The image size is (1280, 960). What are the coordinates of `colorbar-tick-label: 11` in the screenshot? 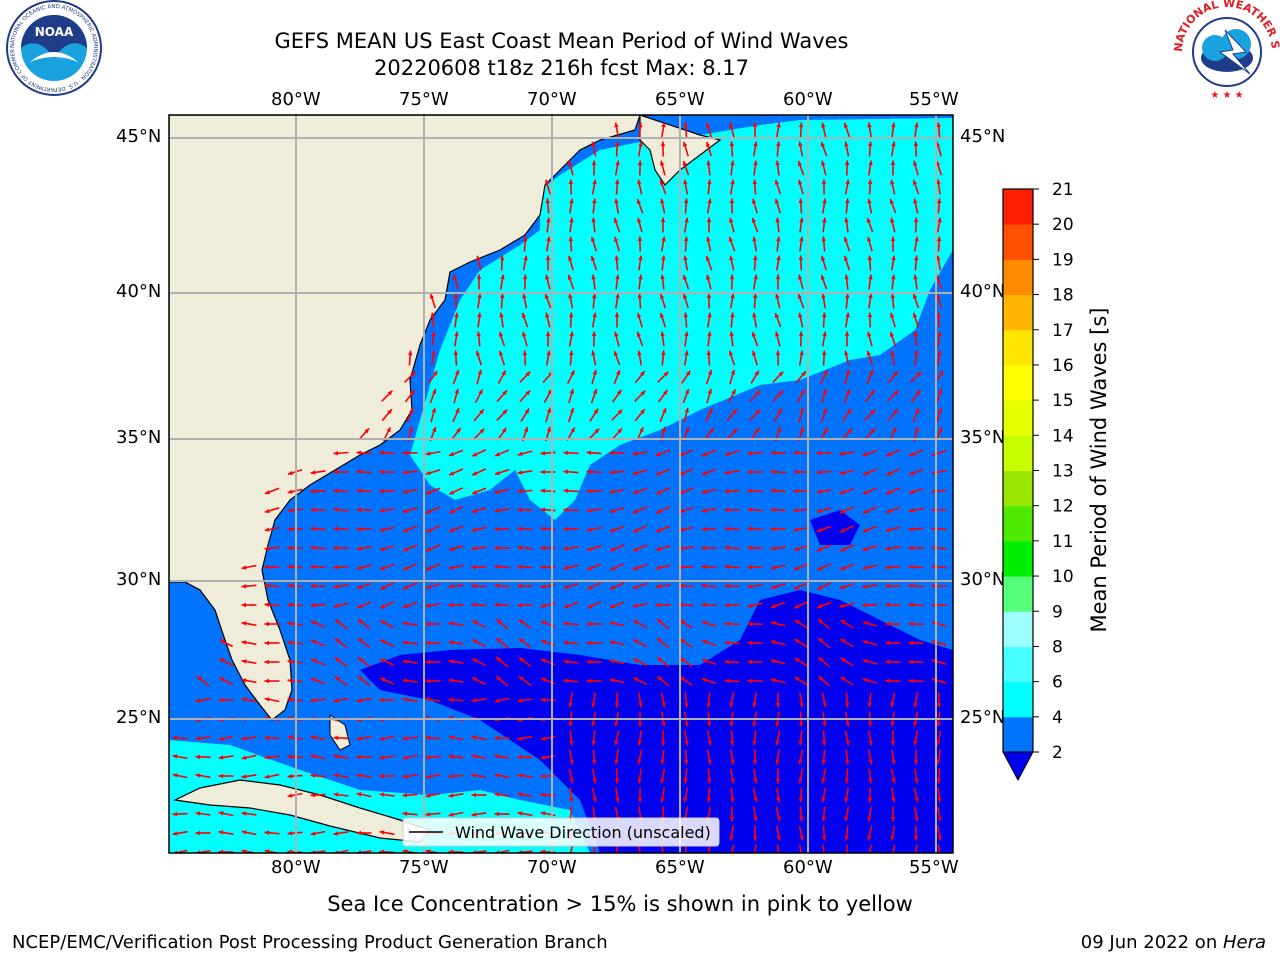 It's located at (1063, 542).